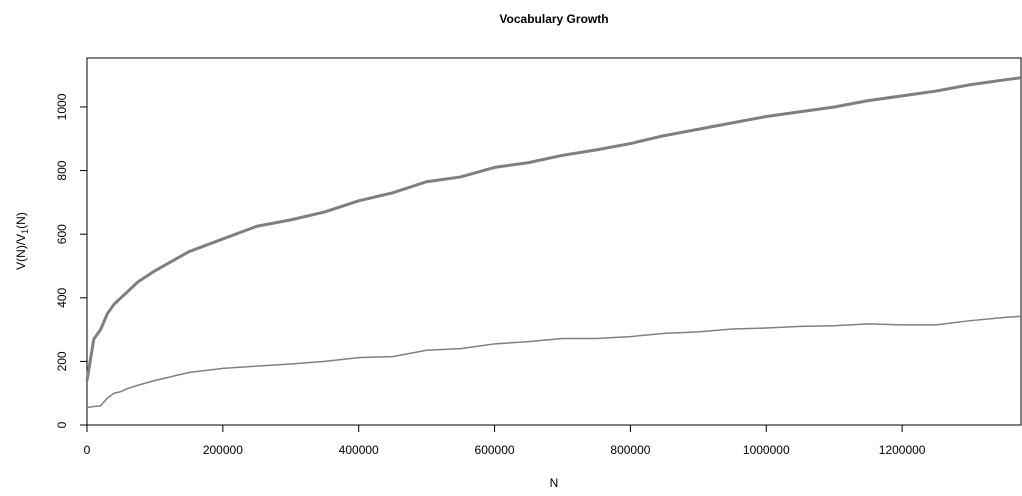  Describe the element at coordinates (62, 361) in the screenshot. I see `y-tick-label: 200` at that location.